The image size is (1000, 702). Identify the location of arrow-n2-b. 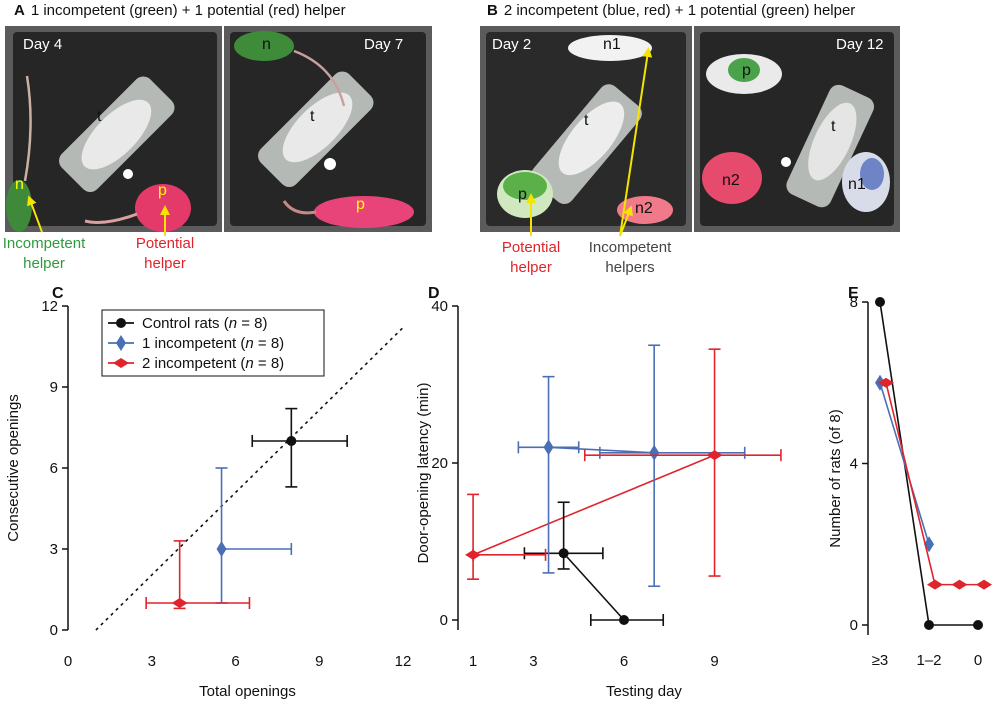
(626, 221).